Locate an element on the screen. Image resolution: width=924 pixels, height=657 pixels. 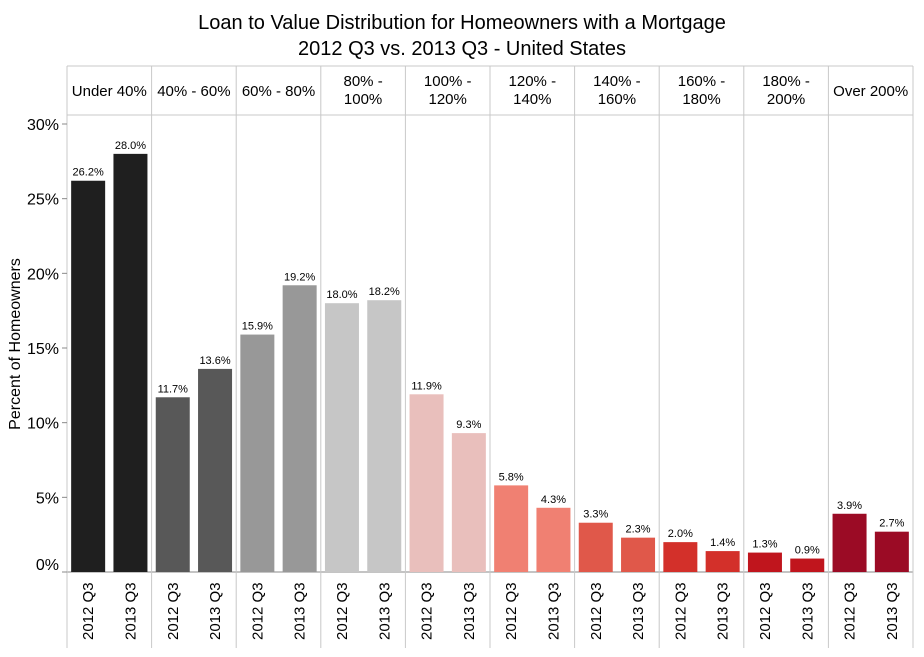
group-header-label: 120% is located at coordinates (448, 99).